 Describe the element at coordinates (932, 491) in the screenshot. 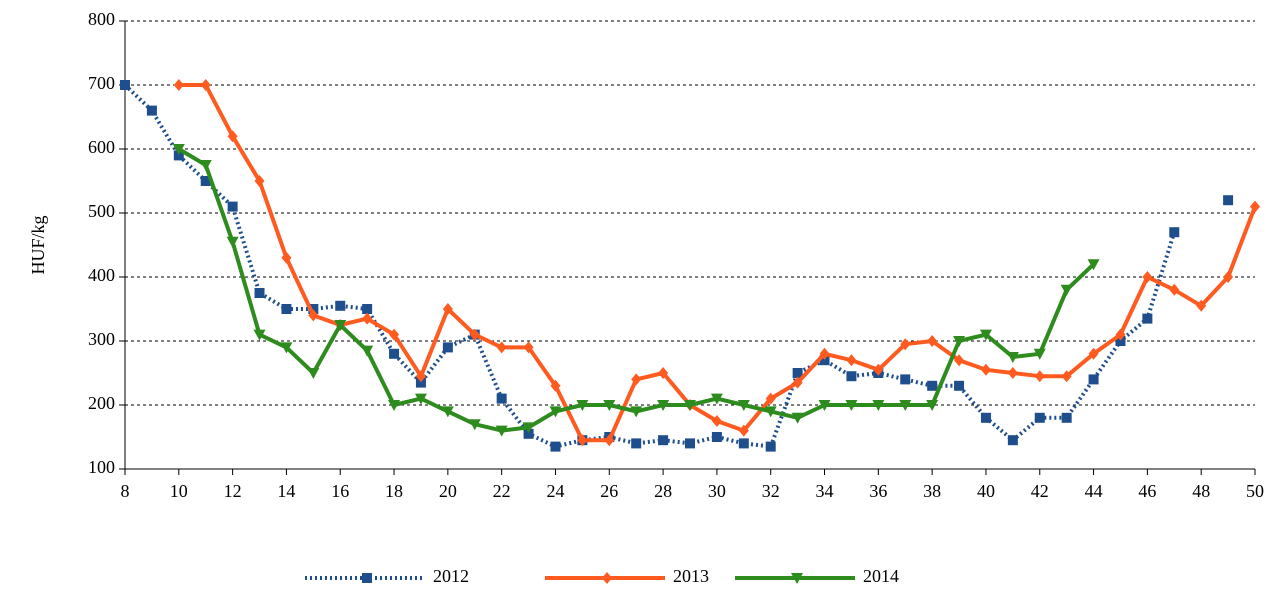

I see `x-tick-label: 38` at that location.